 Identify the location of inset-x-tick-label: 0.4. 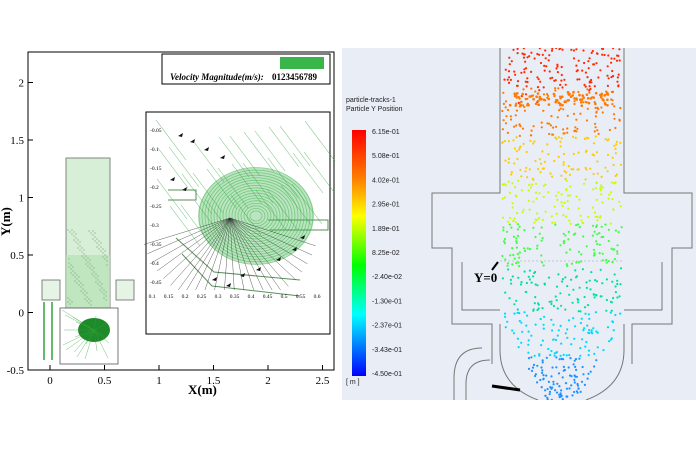
(251, 297).